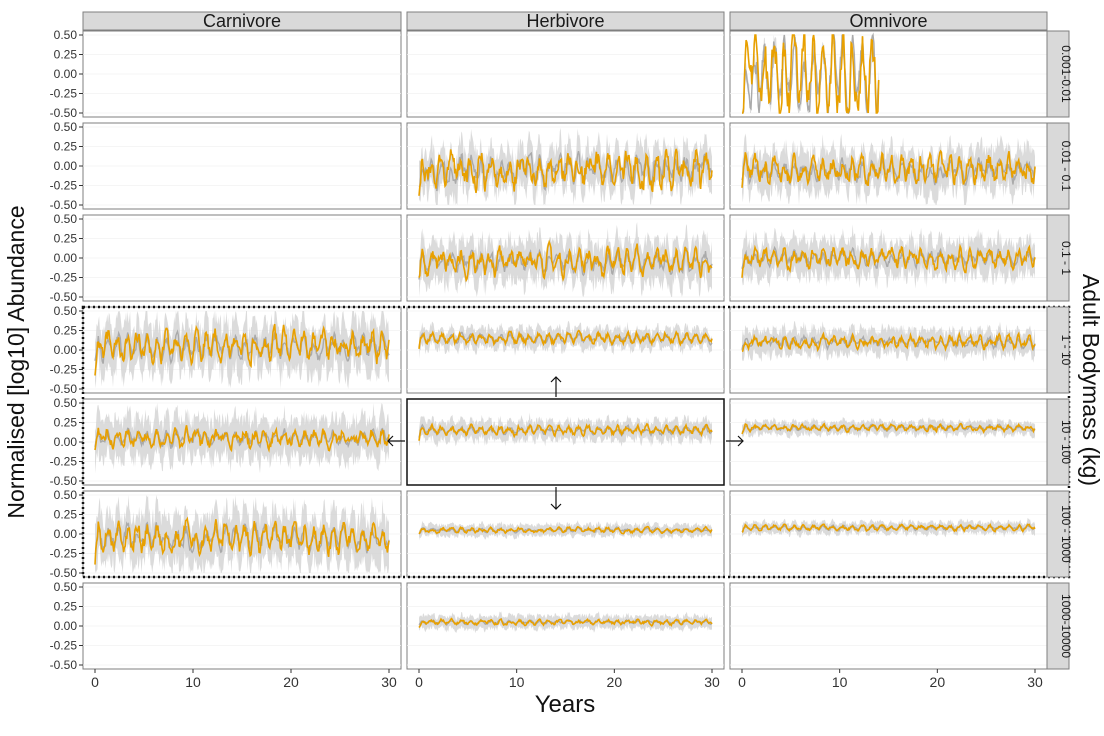 This screenshot has height=736, width=1104. What do you see at coordinates (565, 704) in the screenshot?
I see `x-axis-label: Years` at bounding box center [565, 704].